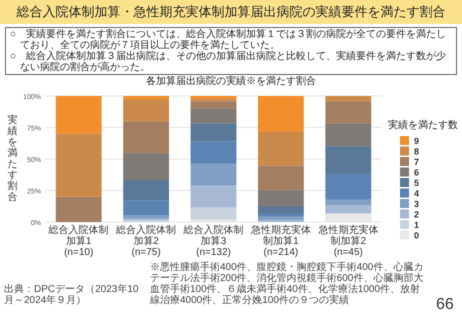  What do you see at coordinates (79, 241) in the screenshot?
I see `x-tick-label: 総合入院体制加算1 (n=10)` at bounding box center [79, 241].